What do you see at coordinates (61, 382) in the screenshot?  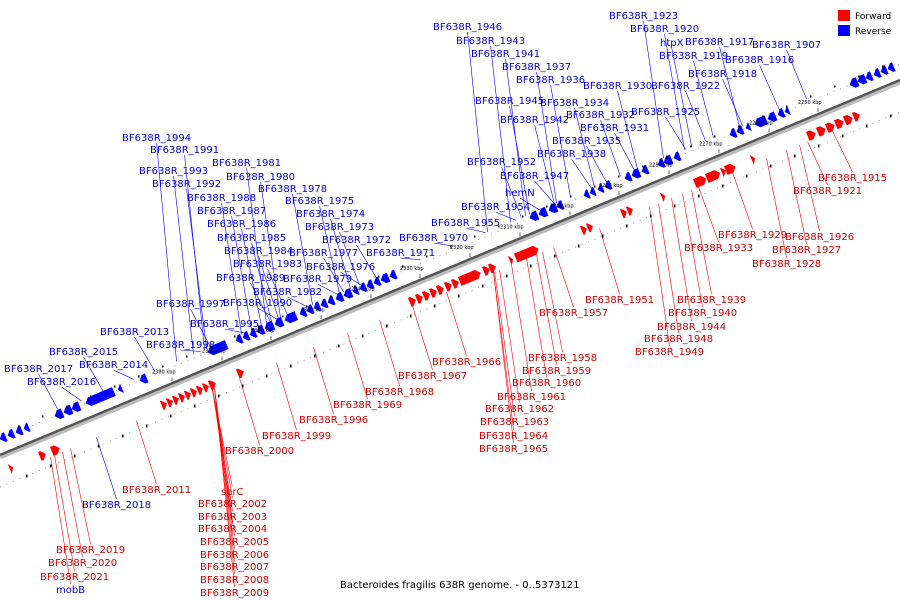 I see `gene-label: BF638R_2016` at bounding box center [61, 382].